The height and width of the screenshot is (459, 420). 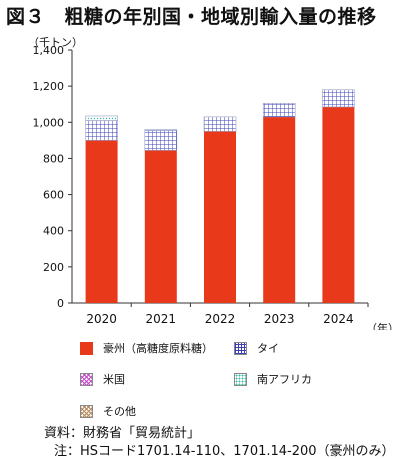 What do you see at coordinates (119, 411) in the screenshot?
I see `legend-label-other: その他` at bounding box center [119, 411].